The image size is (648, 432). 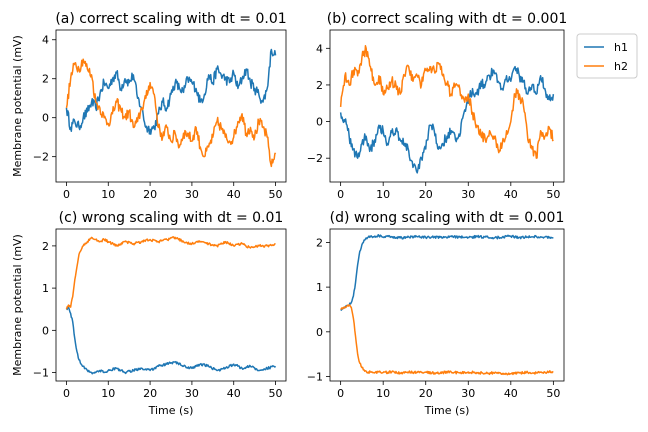 What do you see at coordinates (607, 56) in the screenshot?
I see `legend-box` at bounding box center [607, 56].